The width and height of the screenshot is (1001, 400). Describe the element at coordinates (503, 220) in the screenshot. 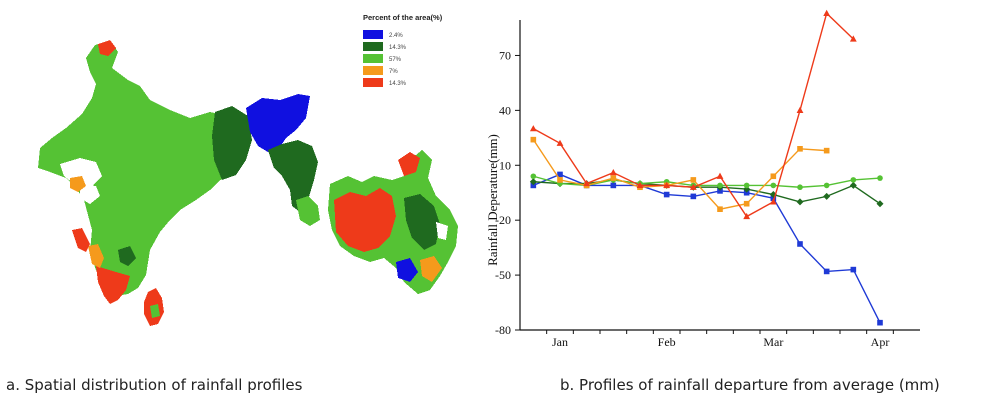

I see `y-tick-label: -20` at that location.